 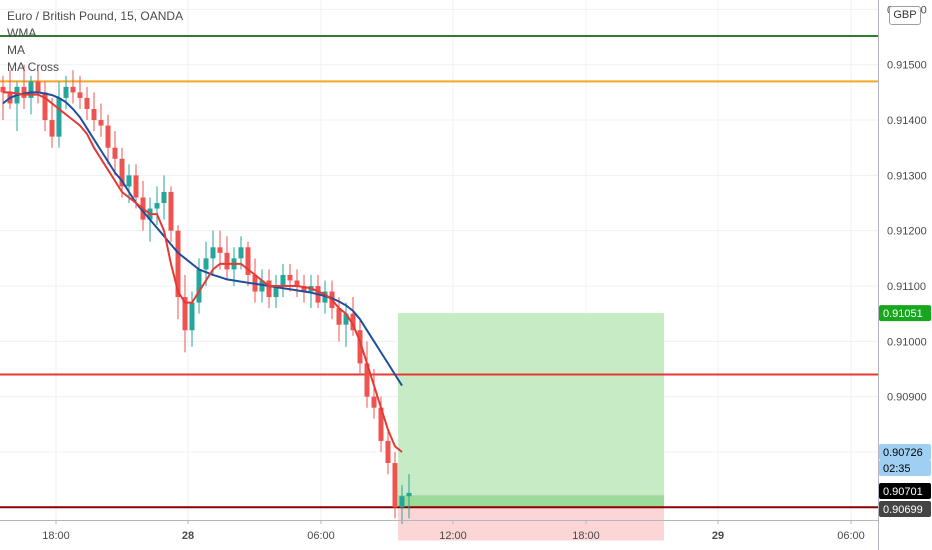 What do you see at coordinates (531, 501) in the screenshot?
I see `entry-band` at bounding box center [531, 501].